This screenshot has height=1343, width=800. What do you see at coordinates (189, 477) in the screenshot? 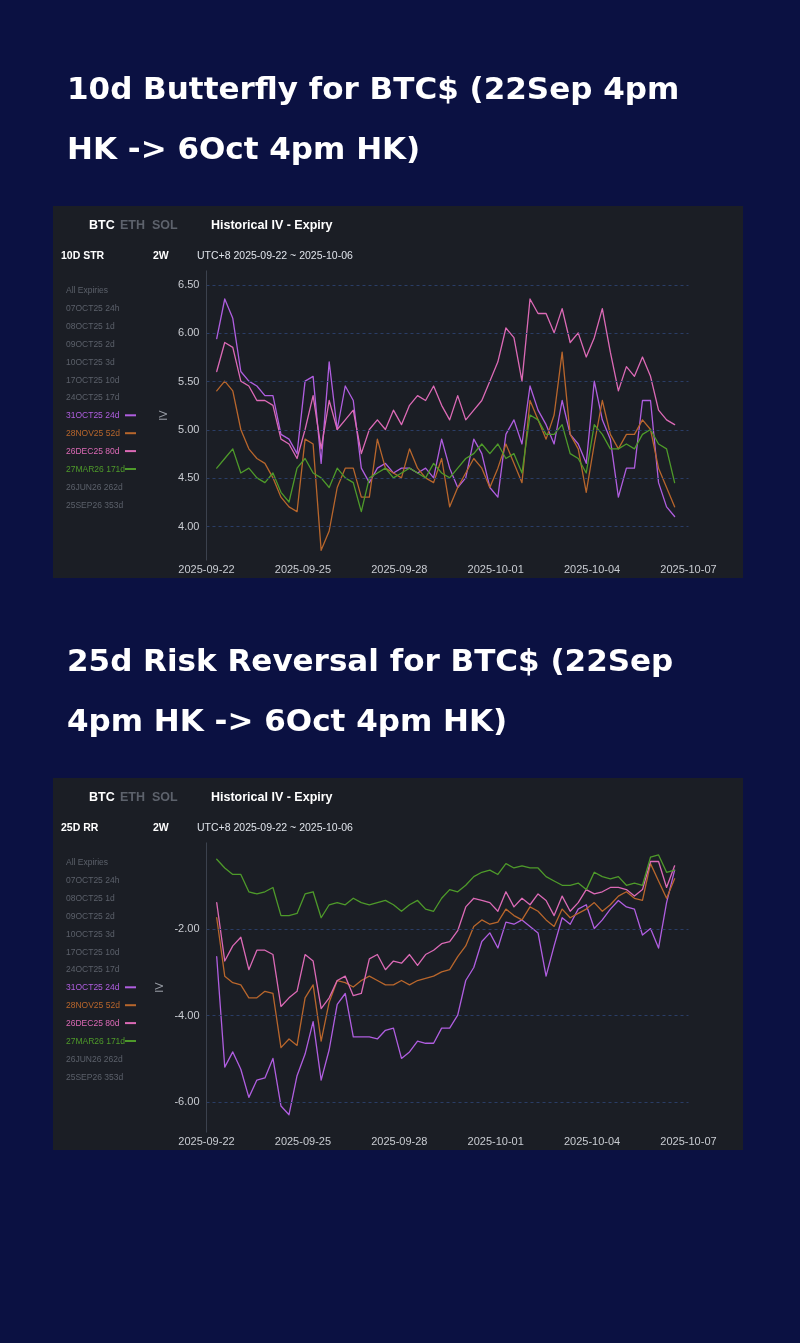
I see `y-tick-label: 4.50` at bounding box center [189, 477].